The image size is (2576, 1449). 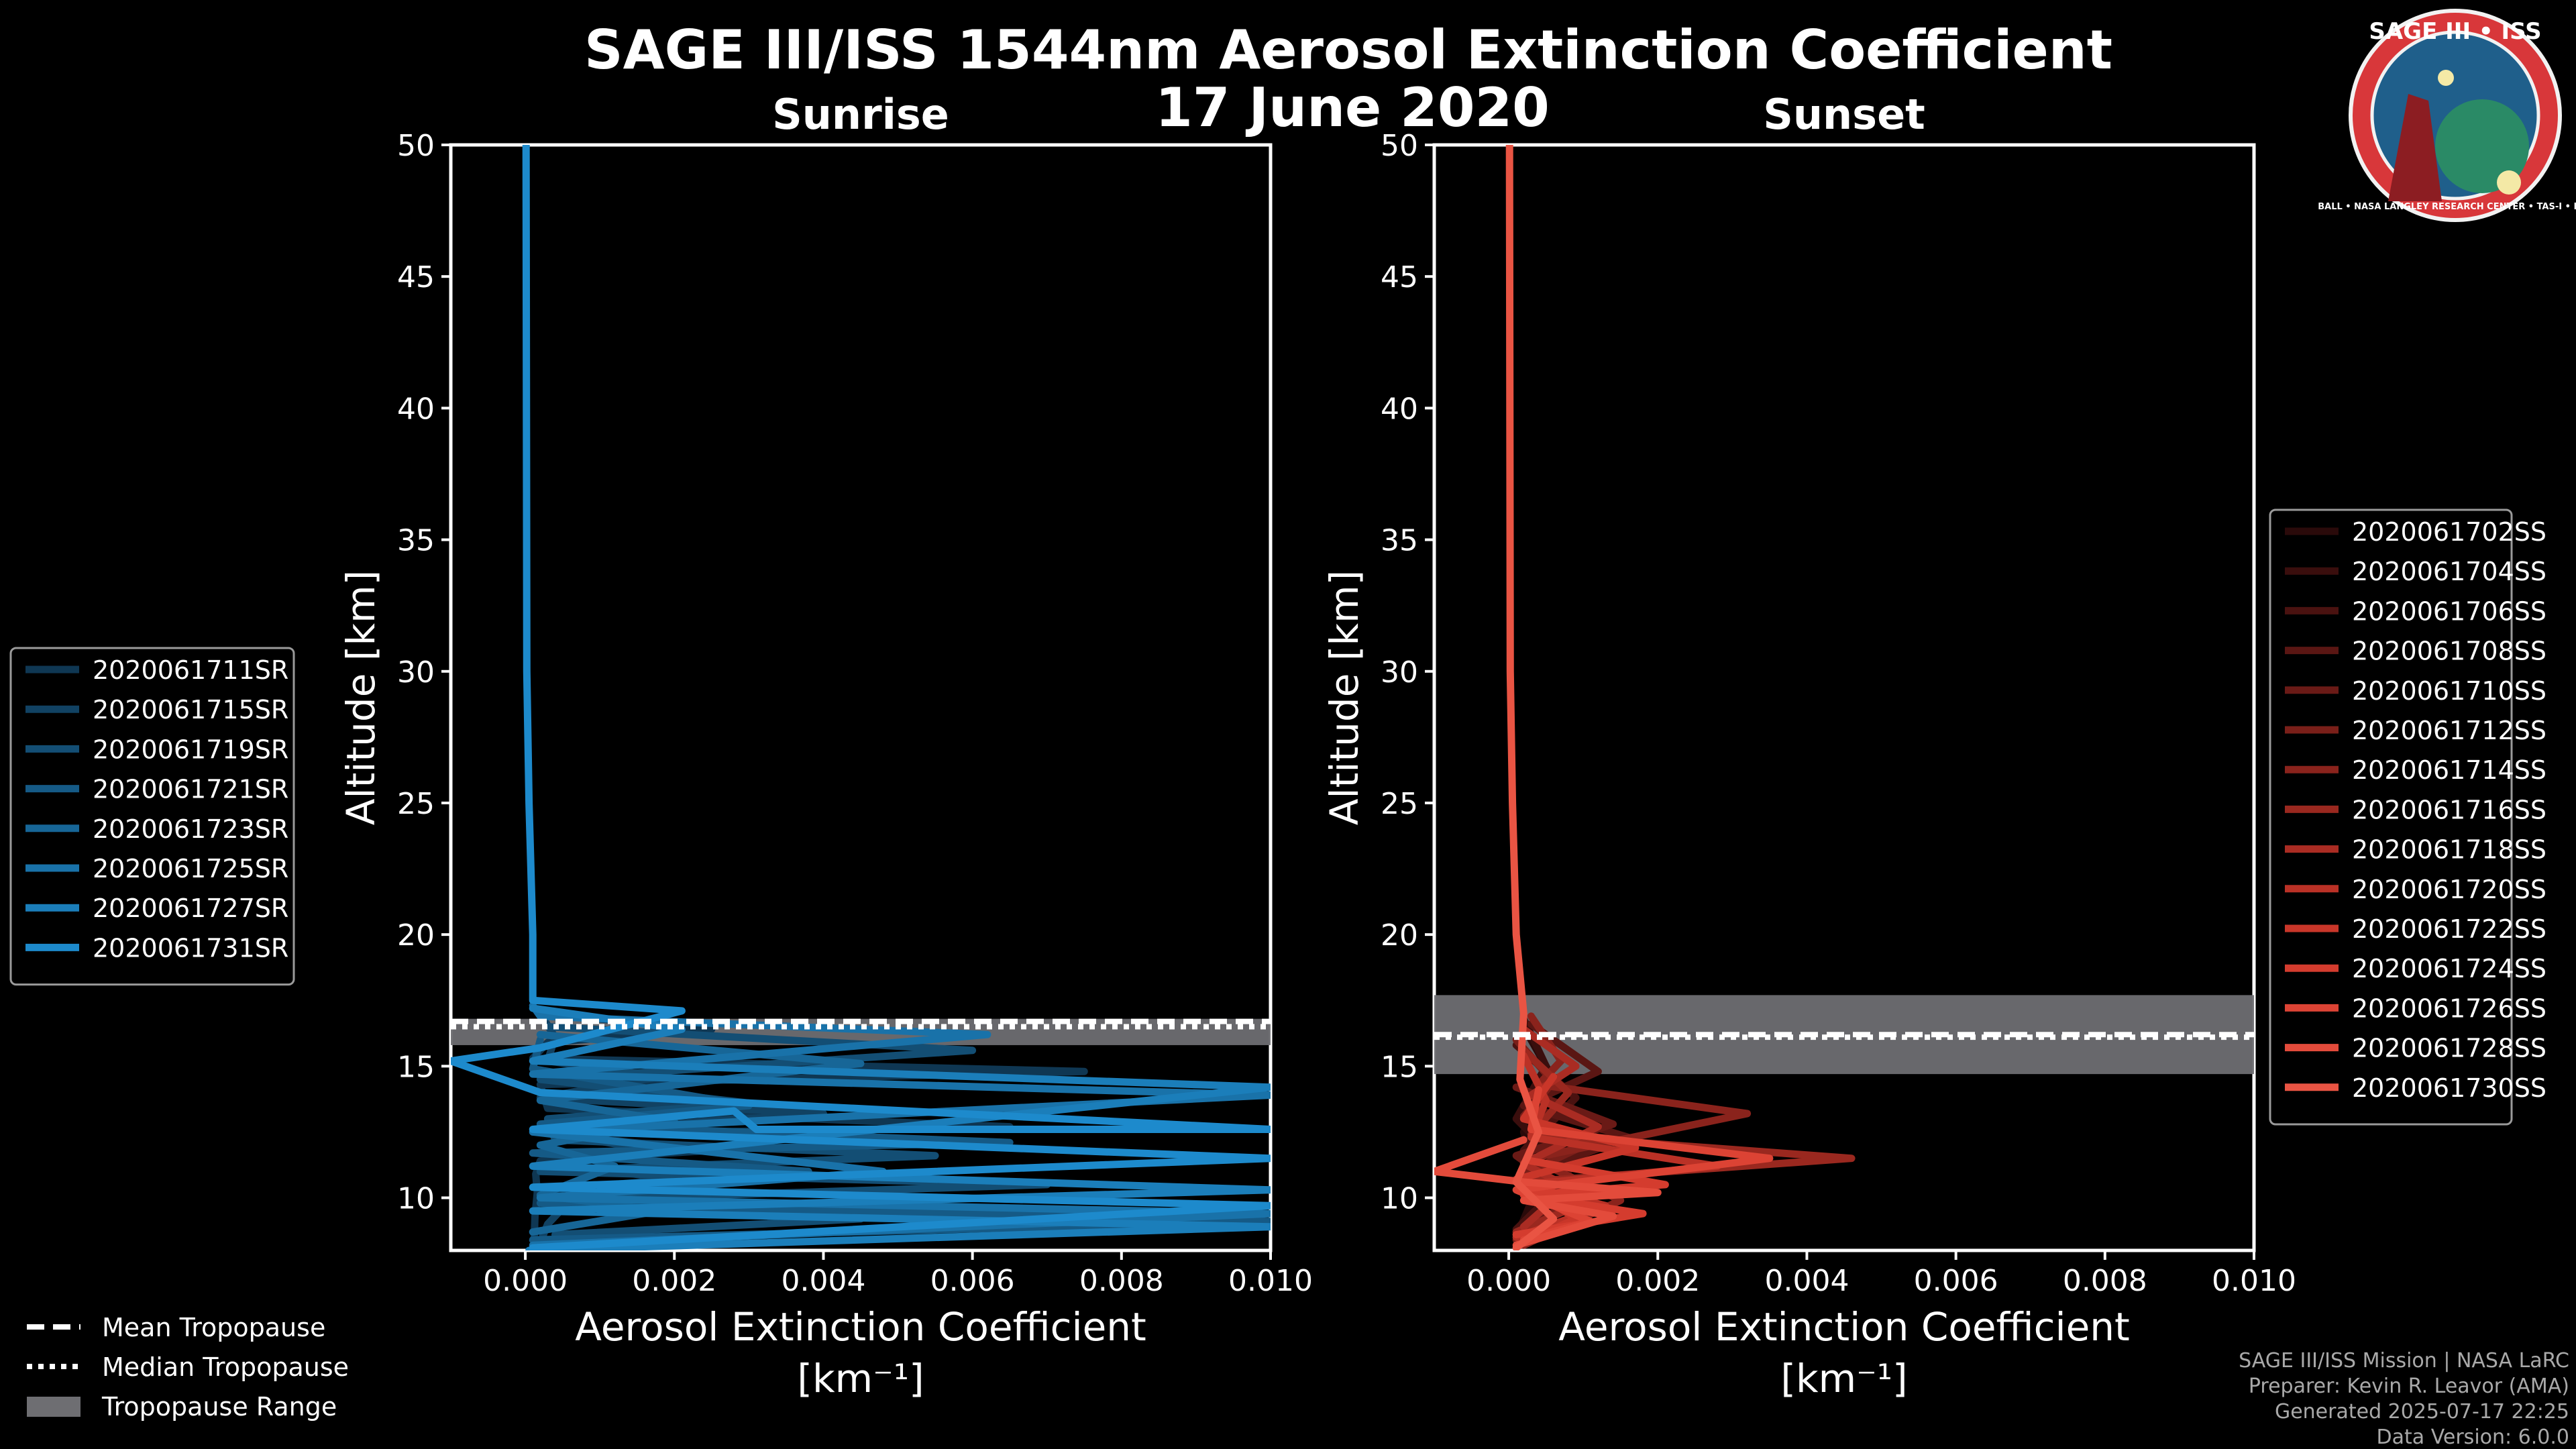 I want to click on earth-icon, so click(x=2482, y=146).